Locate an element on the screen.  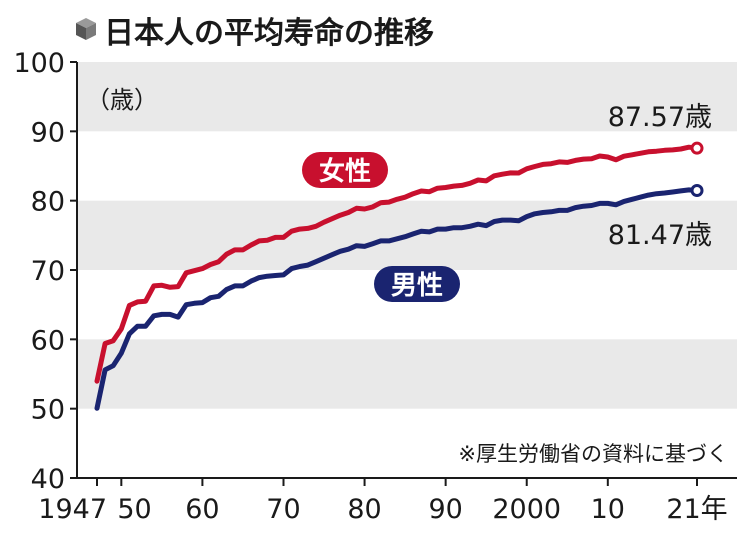
x-tick-label-1990: 90 is located at coordinates (445, 509).